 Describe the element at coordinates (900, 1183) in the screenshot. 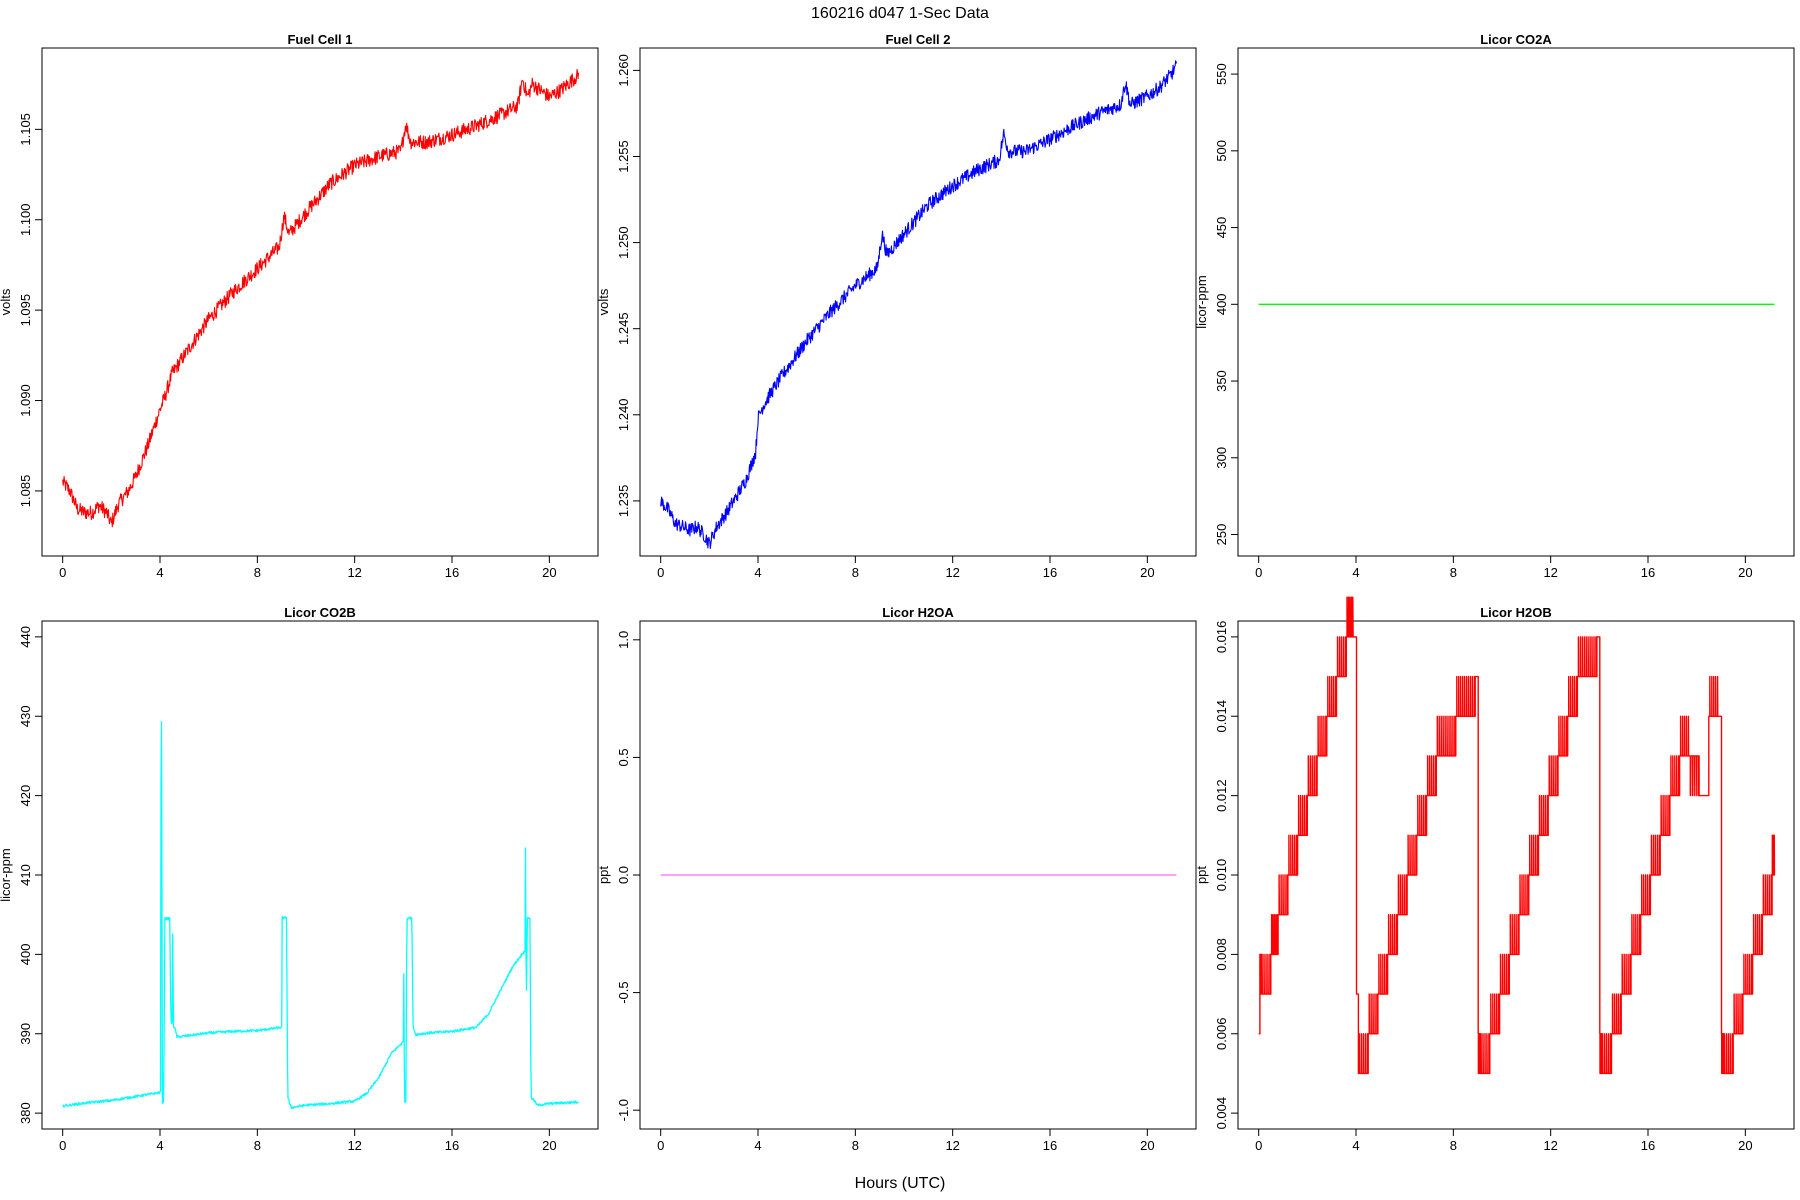

I see `figure-x-axis-label: Hours (UTC)` at that location.